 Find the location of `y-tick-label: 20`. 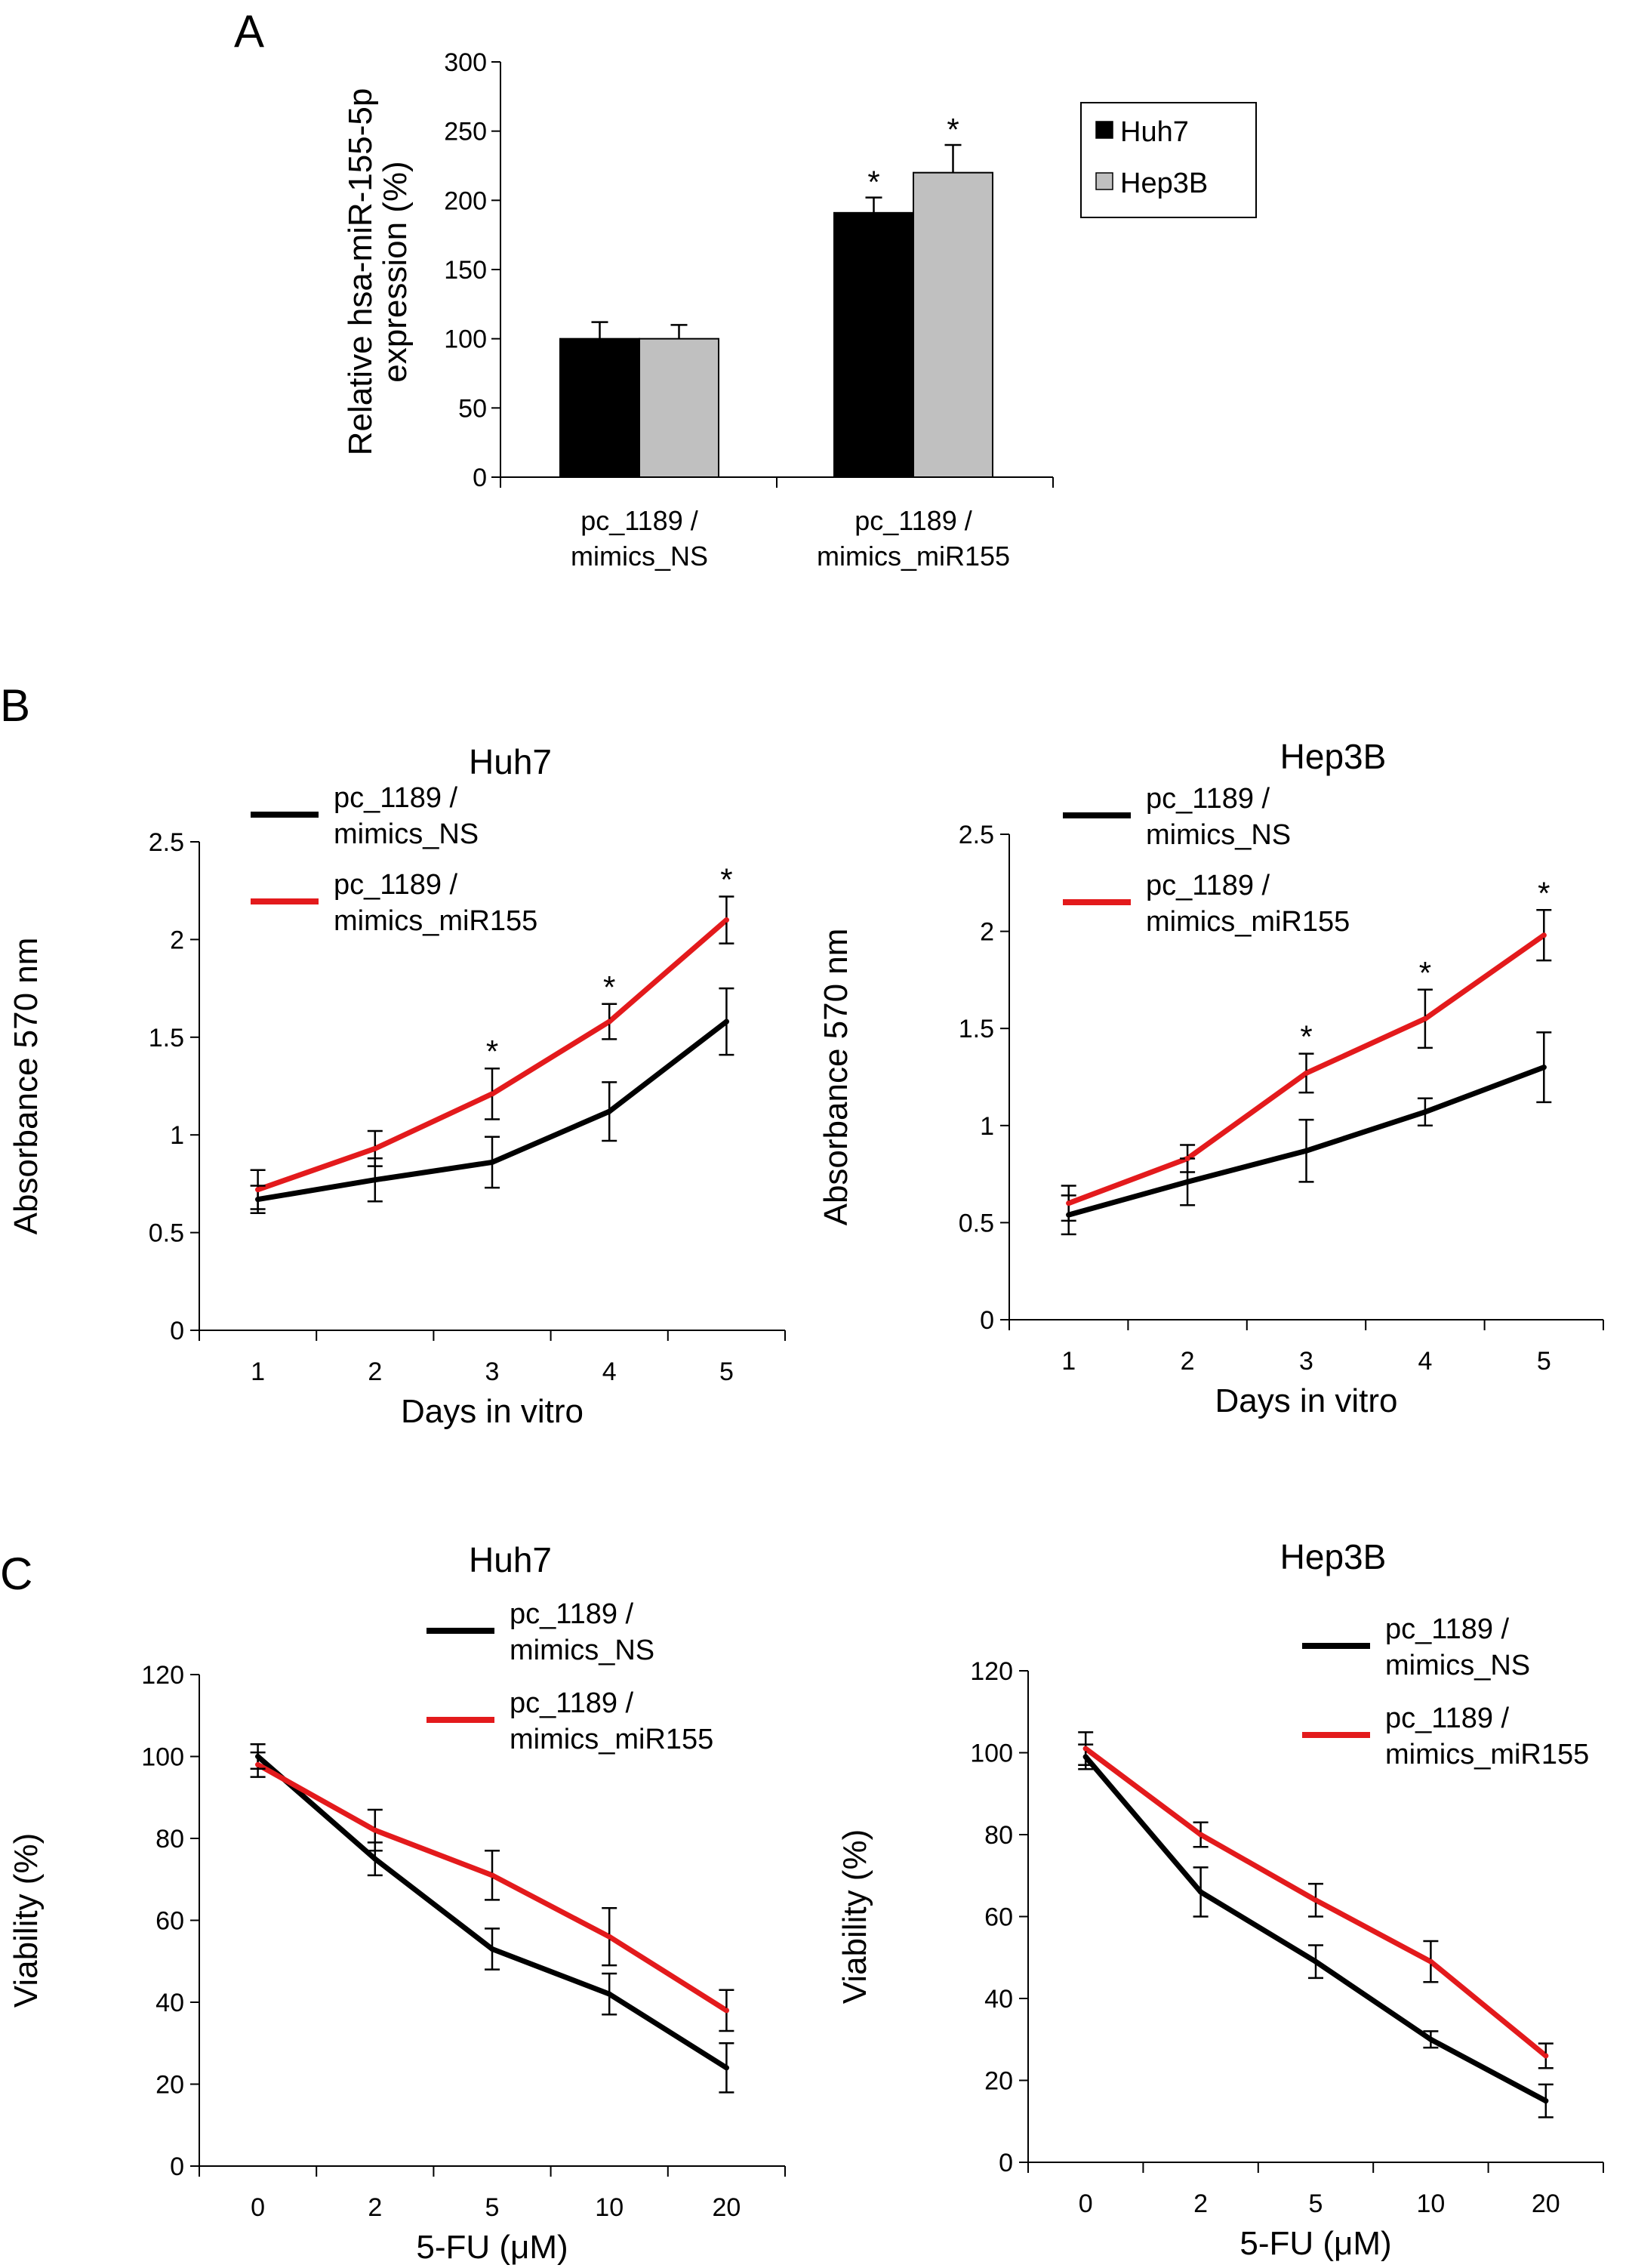

y-tick-label: 20 is located at coordinates (170, 2085).